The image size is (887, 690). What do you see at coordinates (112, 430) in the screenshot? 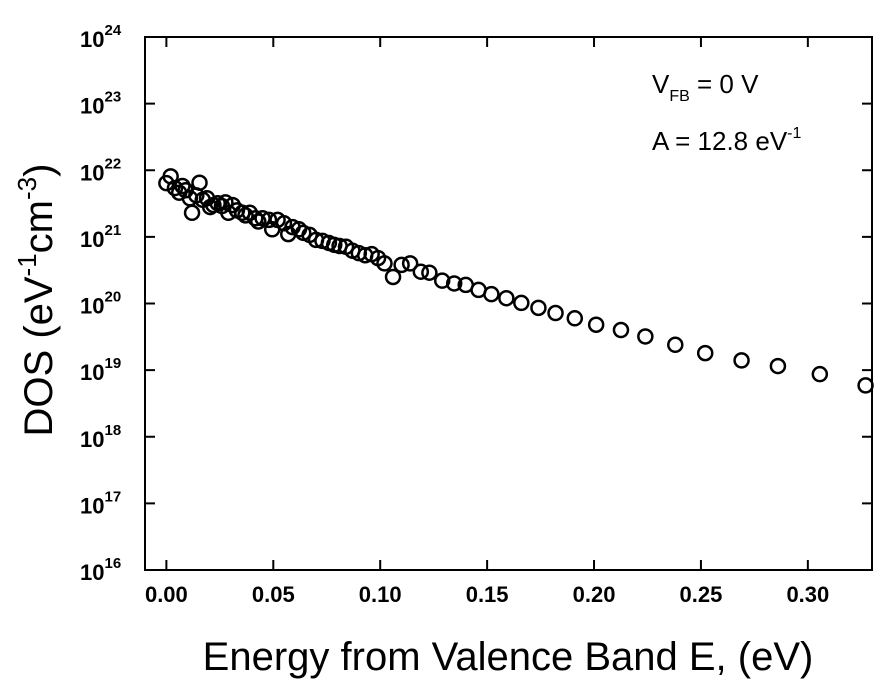
I see `y-tick-exponent: 18` at bounding box center [112, 430].